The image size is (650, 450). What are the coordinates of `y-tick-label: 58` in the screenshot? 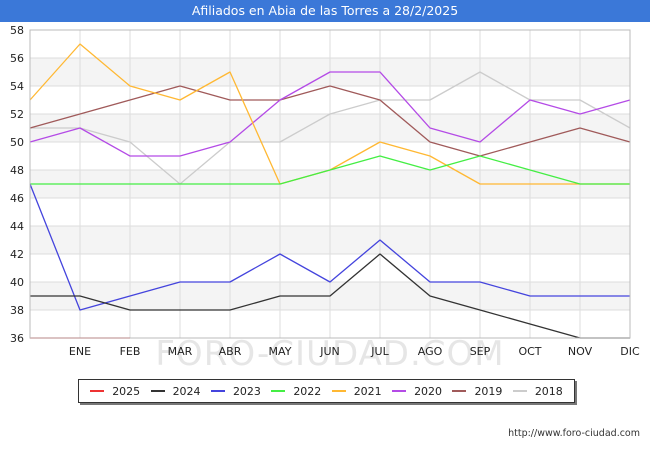 It's located at (17, 30).